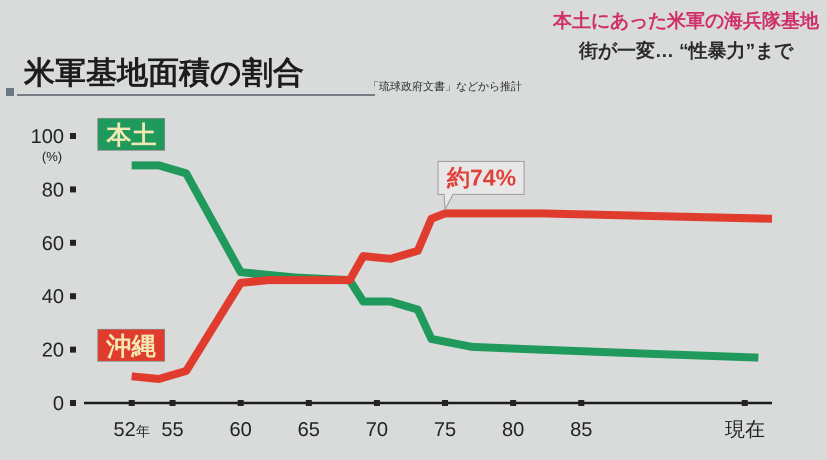 The image size is (827, 460). I want to click on x-tick-label: 現在, so click(744, 430).